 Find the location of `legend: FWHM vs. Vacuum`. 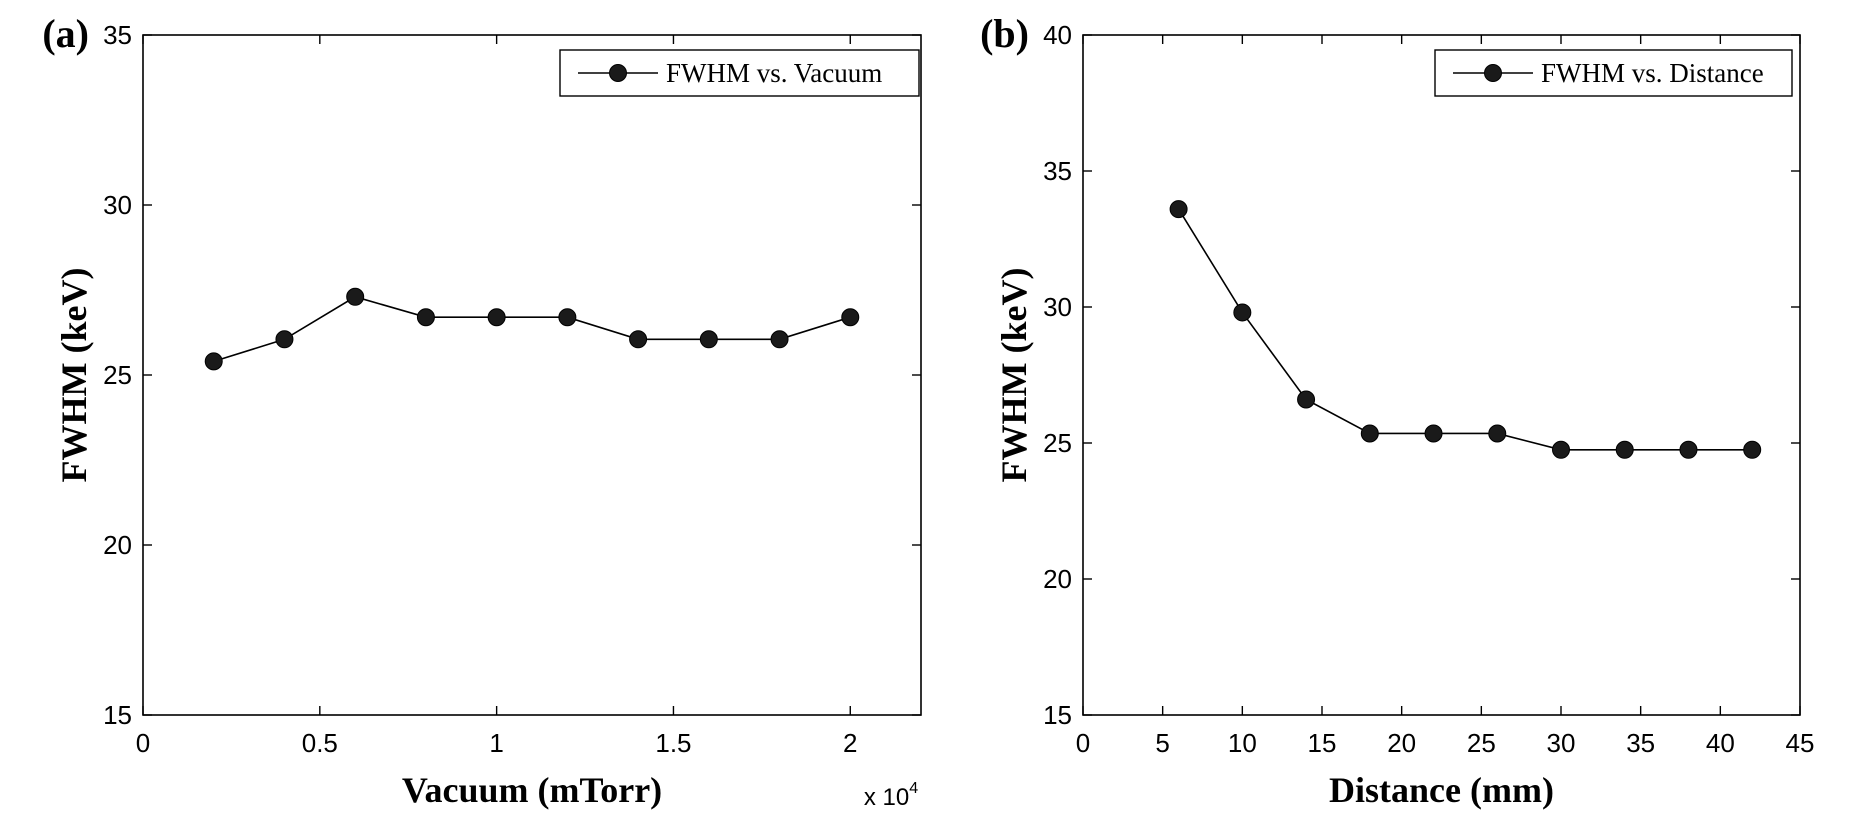

legend: FWHM vs. Vacuum is located at coordinates (739, 73).